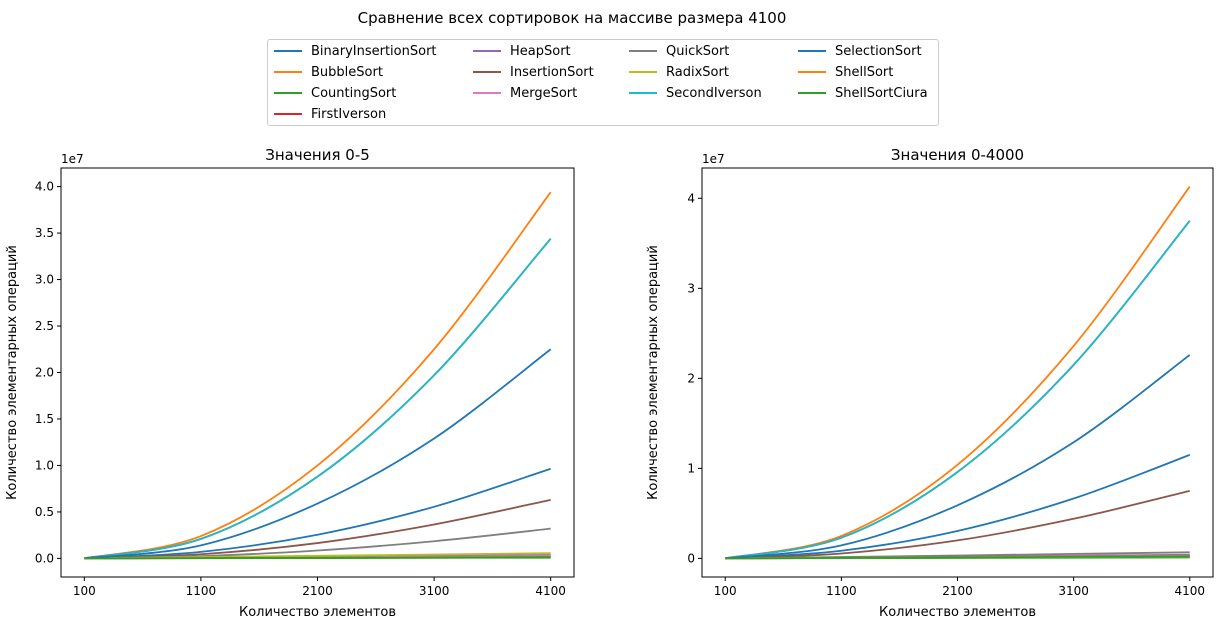 Image resolution: width=1223 pixels, height=629 pixels. What do you see at coordinates (347, 72) in the screenshot?
I see `legend-label: BubbleSort` at bounding box center [347, 72].